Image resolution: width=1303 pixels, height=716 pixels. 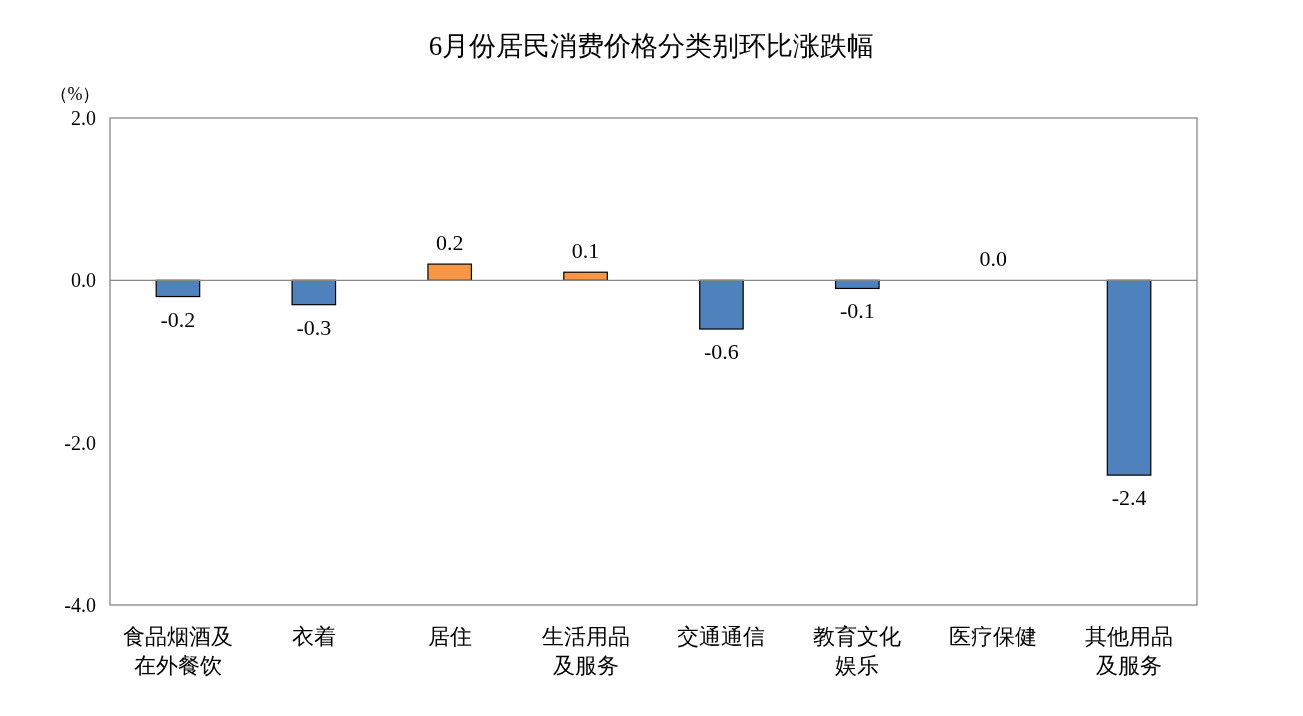 What do you see at coordinates (585, 651) in the screenshot?
I see `x-tick-label: 生活用品及服务` at bounding box center [585, 651].